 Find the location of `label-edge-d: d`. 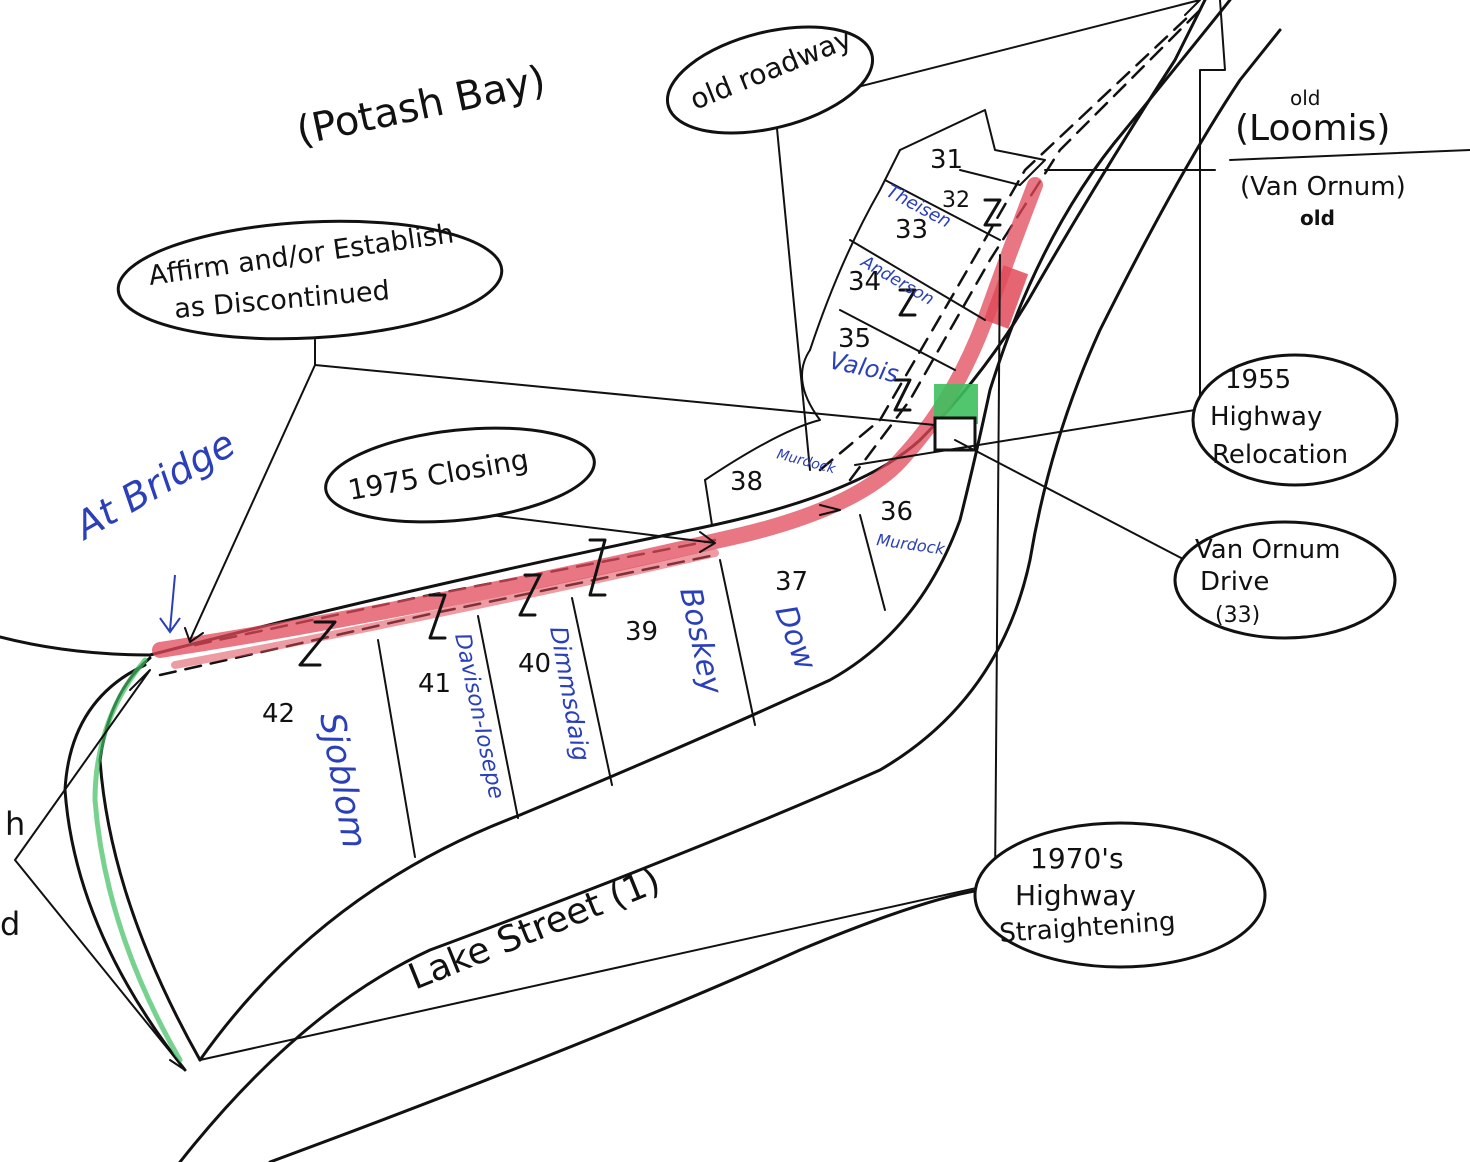

label-edge-d: d is located at coordinates (10, 924).